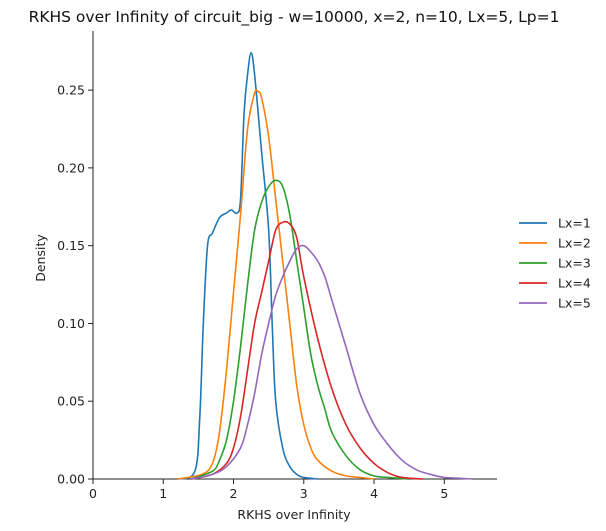  I want to click on legend-label-5: Lx=5, so click(574, 303).